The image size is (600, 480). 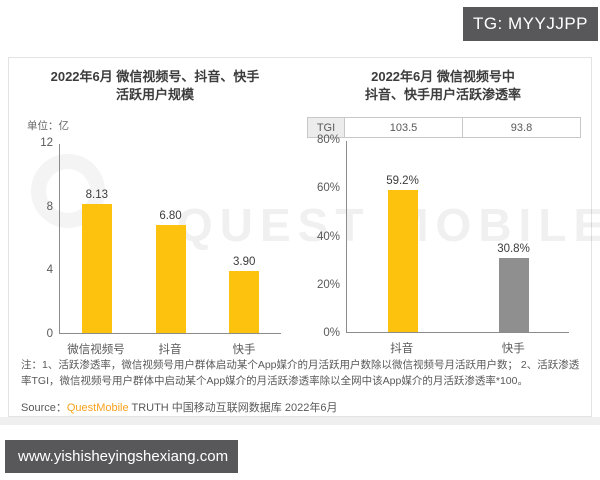 I want to click on left-chart-title-line1: 2022年6月 微信视频号、抖音、快手, so click(x=155, y=76).